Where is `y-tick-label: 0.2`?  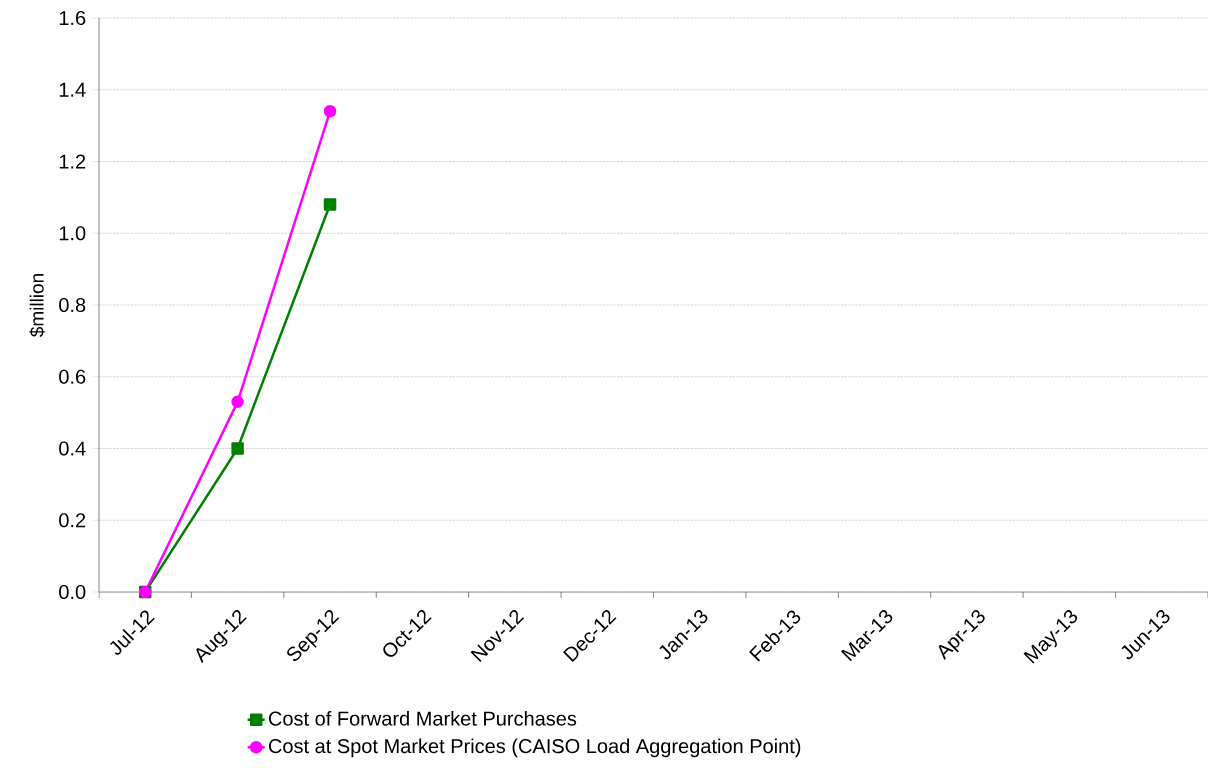 y-tick-label: 0.2 is located at coordinates (72, 520).